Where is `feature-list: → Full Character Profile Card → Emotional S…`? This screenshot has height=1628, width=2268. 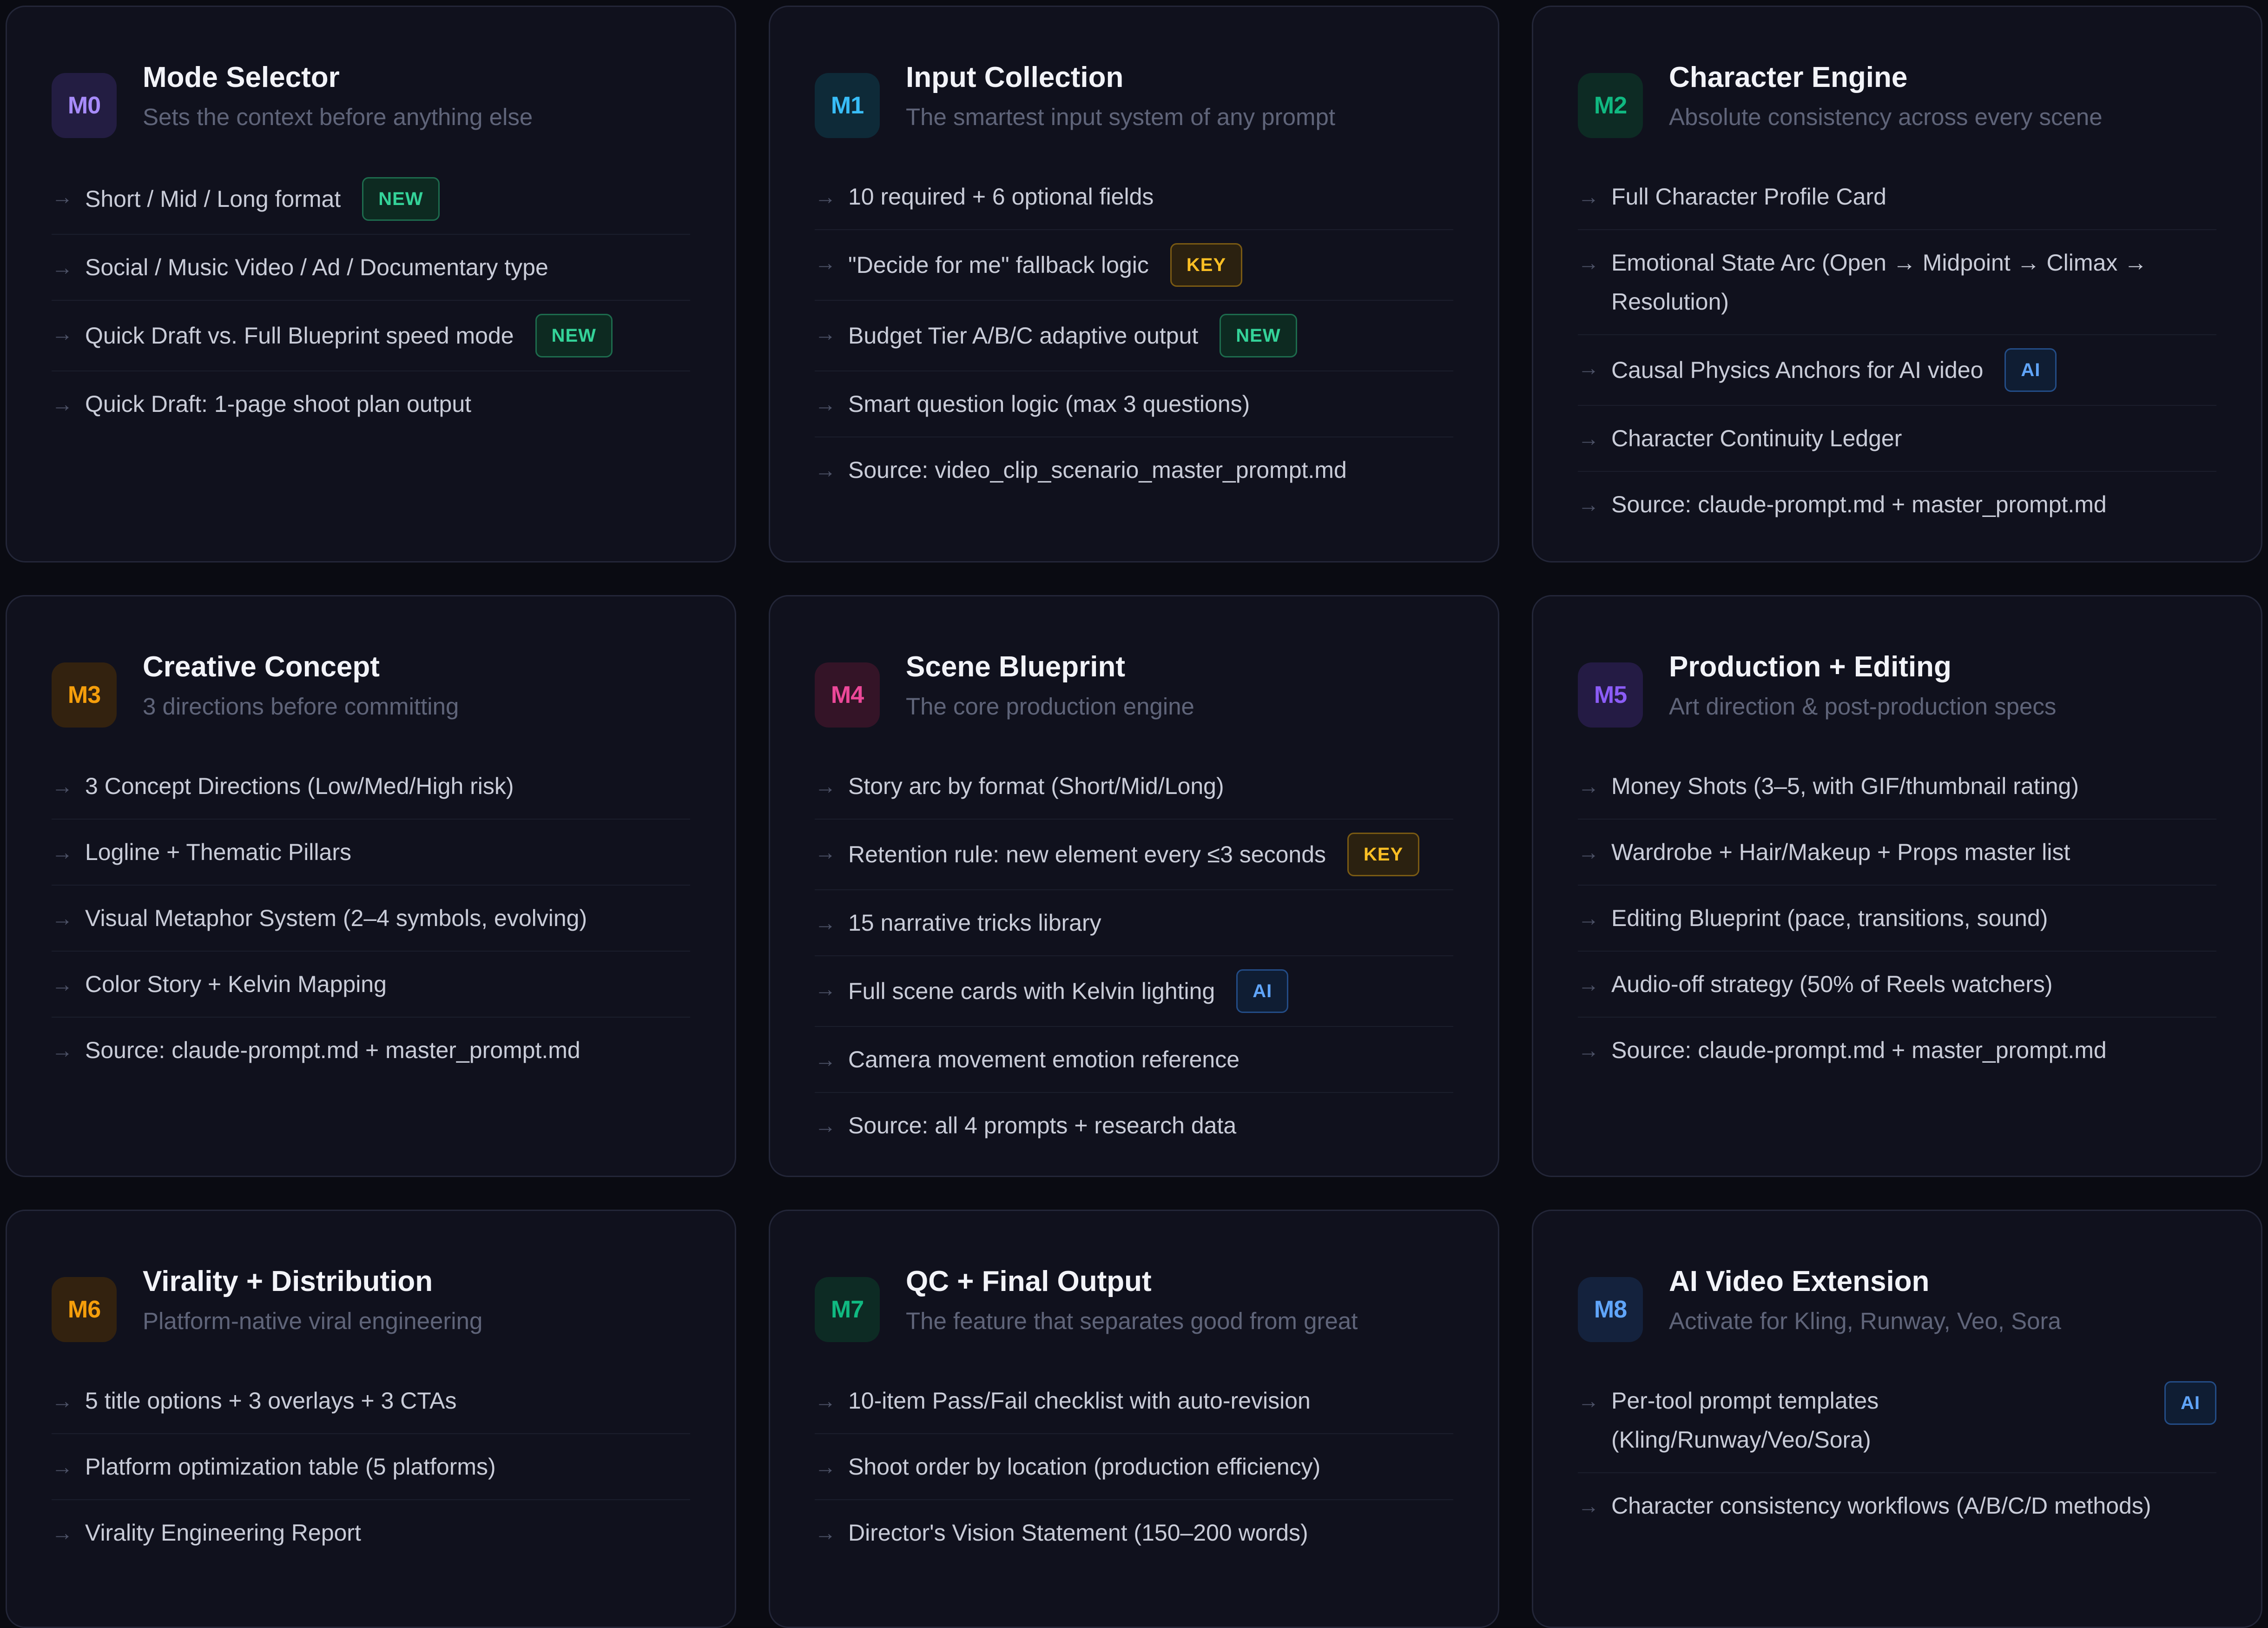
feature-list: → Full Character Profile Card → Emotional S… is located at coordinates (1897, 357).